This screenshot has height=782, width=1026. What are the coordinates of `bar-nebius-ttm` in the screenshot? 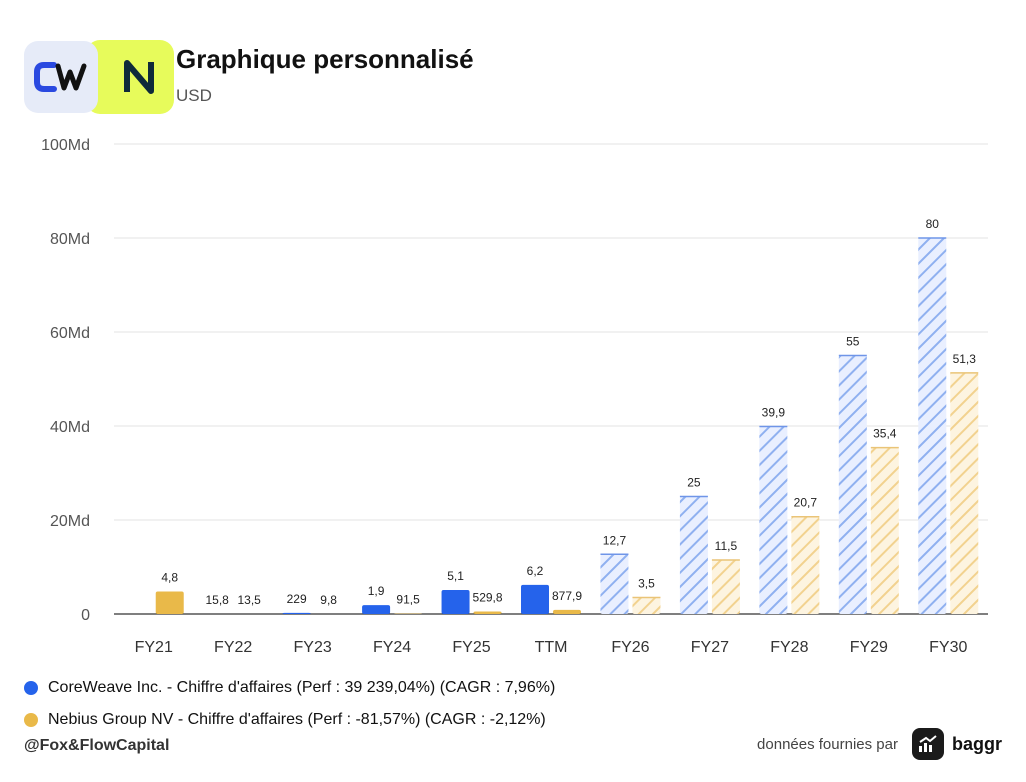 It's located at (567, 611).